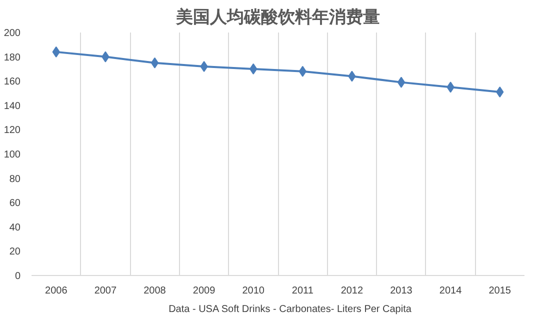  I want to click on y-tick-label: 200, so click(12, 33).